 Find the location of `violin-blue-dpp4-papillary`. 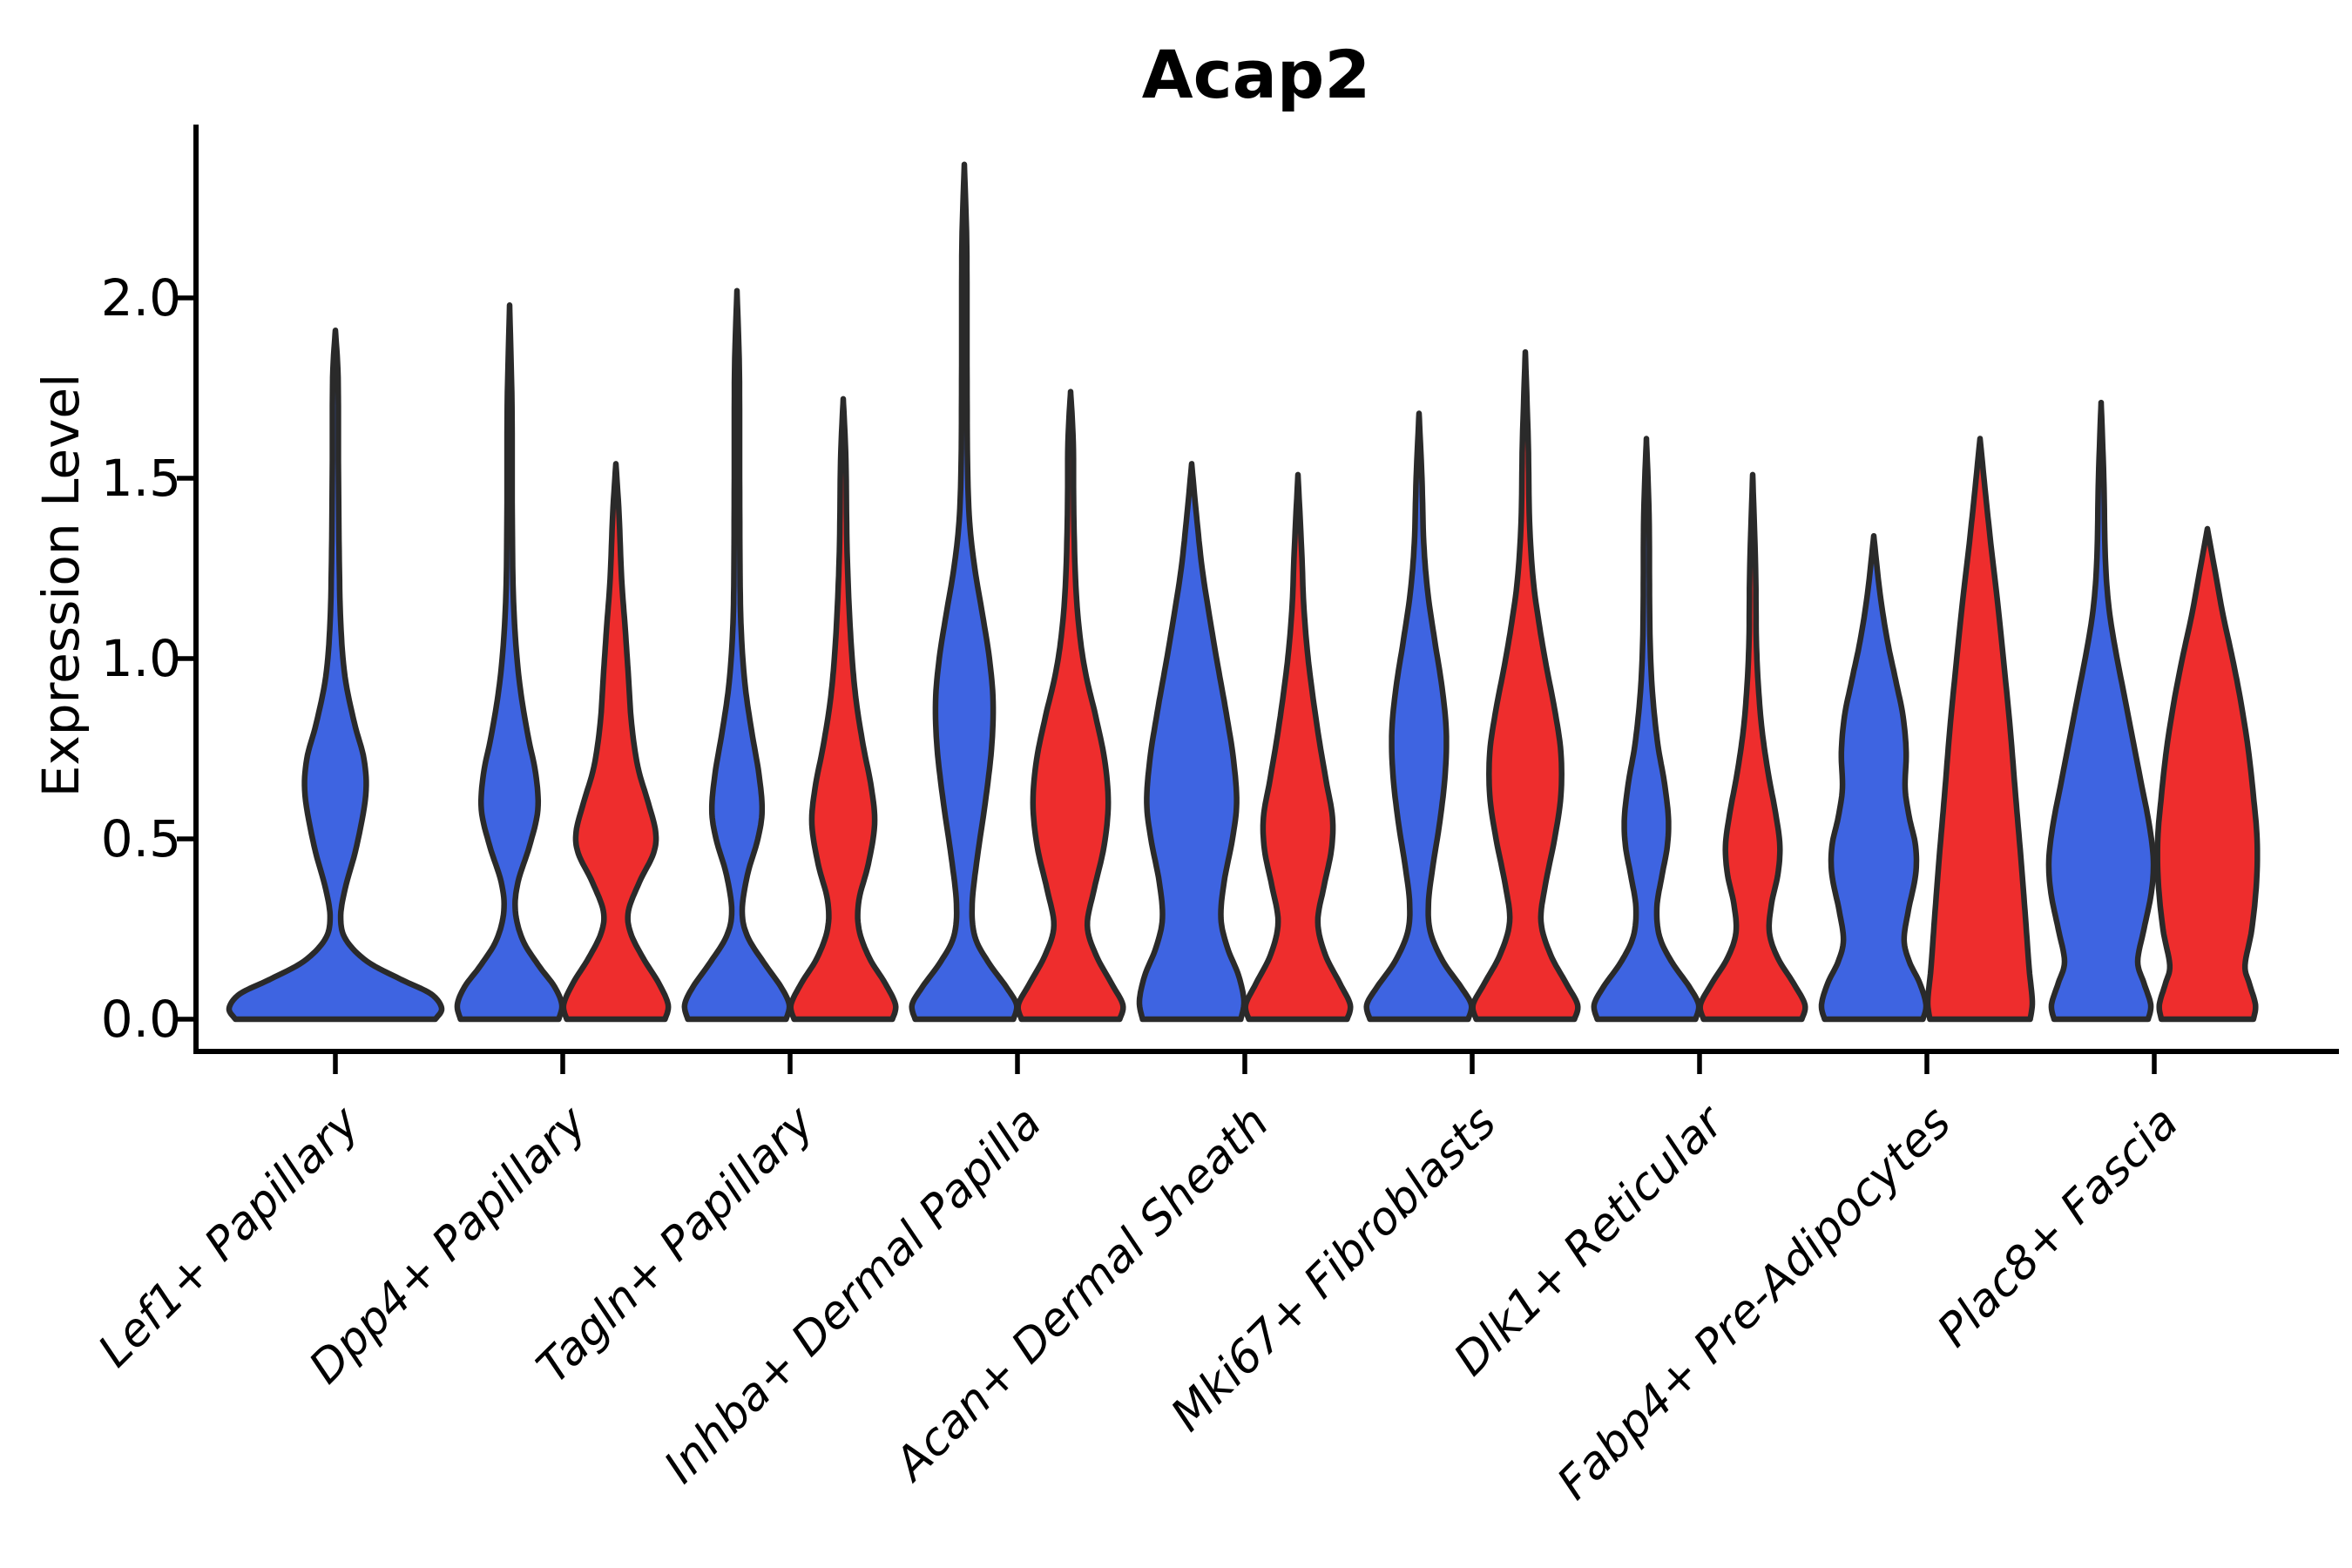

violin-blue-dpp4-papillary is located at coordinates (510, 662).